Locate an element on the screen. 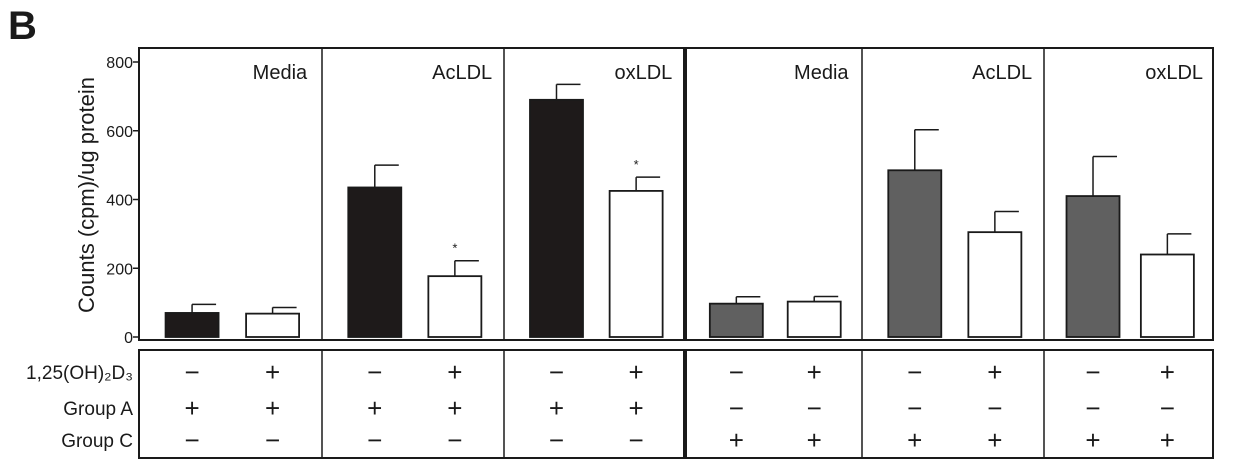  panel-letter: B is located at coordinates (22, 26).